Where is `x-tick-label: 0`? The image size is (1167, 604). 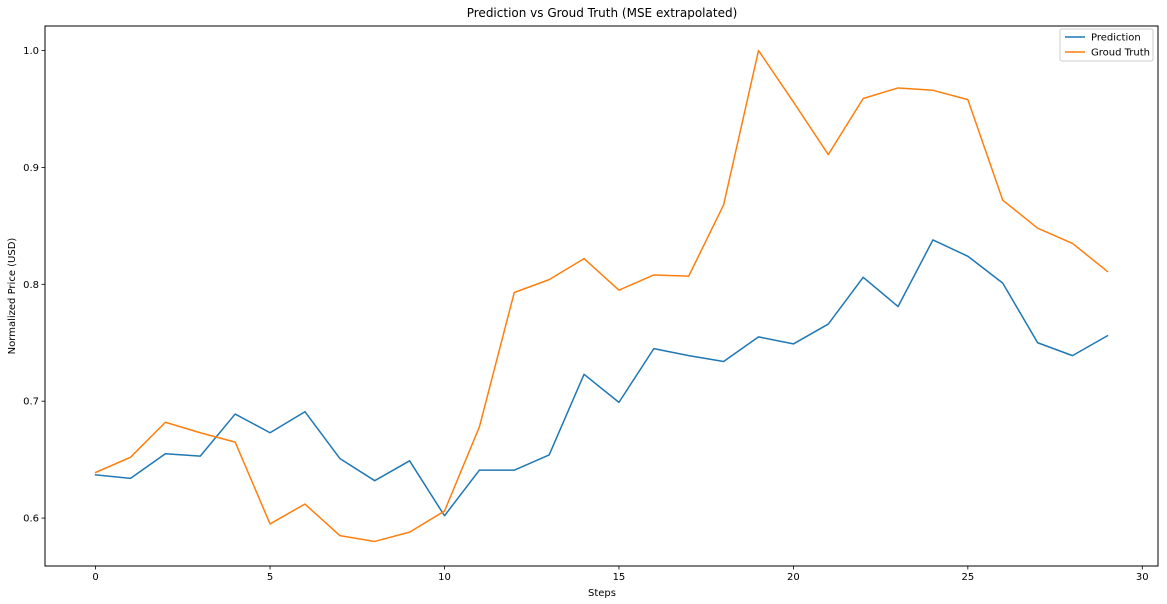
x-tick-label: 0 is located at coordinates (95, 577).